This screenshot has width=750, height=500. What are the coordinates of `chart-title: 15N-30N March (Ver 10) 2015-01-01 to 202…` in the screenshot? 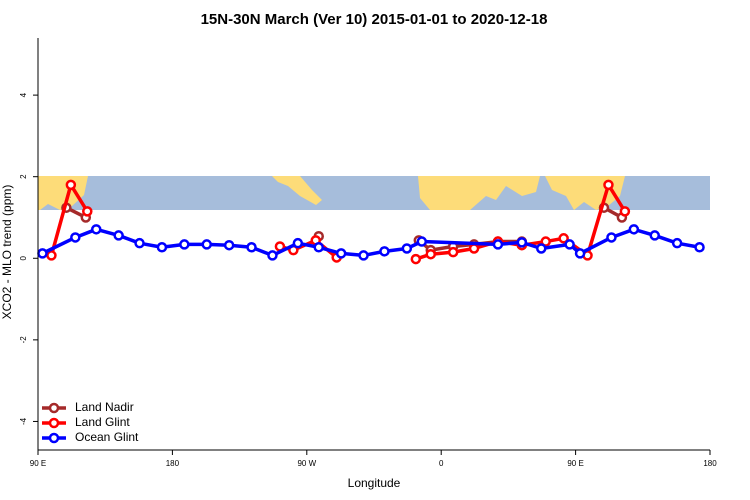 It's located at (374, 19).